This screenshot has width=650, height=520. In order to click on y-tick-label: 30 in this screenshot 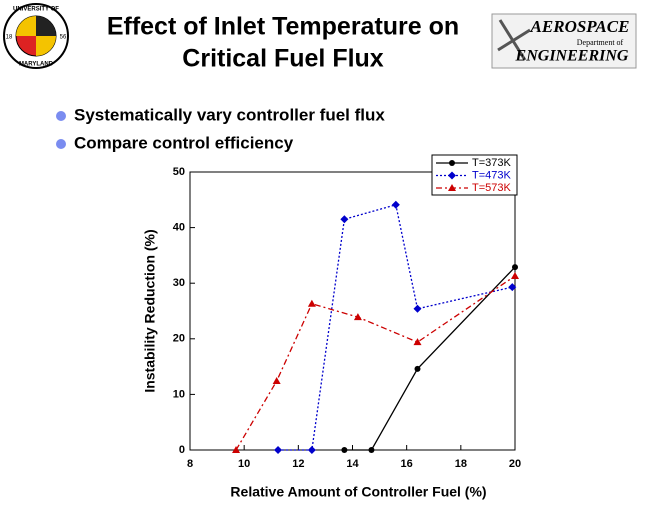, I will do `click(179, 283)`.